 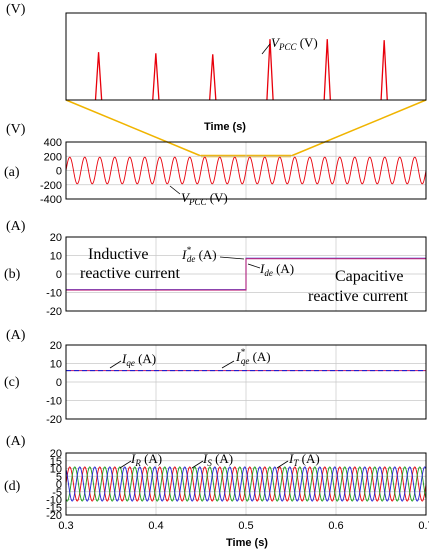 What do you see at coordinates (358, 296) in the screenshot?
I see `capacitive-label-2: reactive current` at bounding box center [358, 296].